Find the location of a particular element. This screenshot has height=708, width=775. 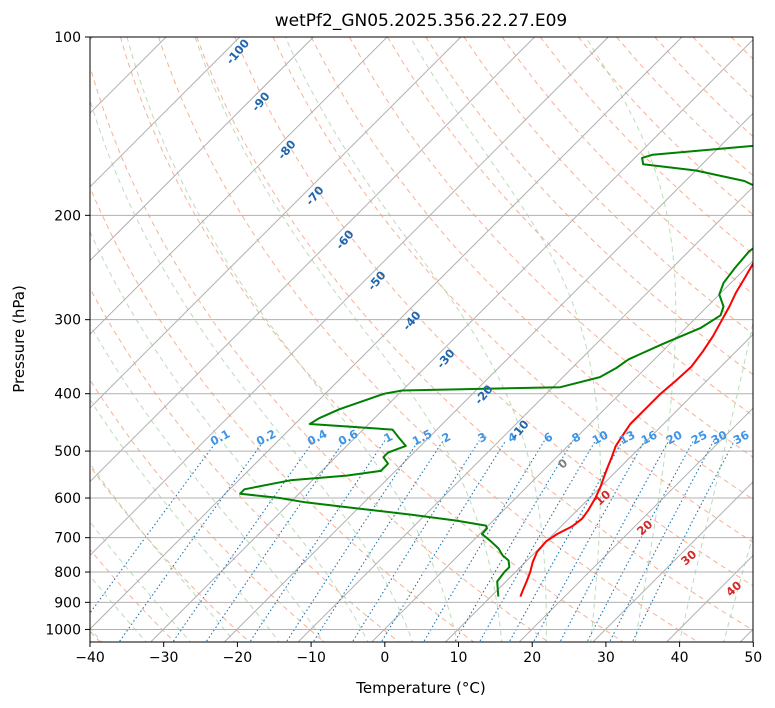

x-tick-label: −40 is located at coordinates (90, 658).